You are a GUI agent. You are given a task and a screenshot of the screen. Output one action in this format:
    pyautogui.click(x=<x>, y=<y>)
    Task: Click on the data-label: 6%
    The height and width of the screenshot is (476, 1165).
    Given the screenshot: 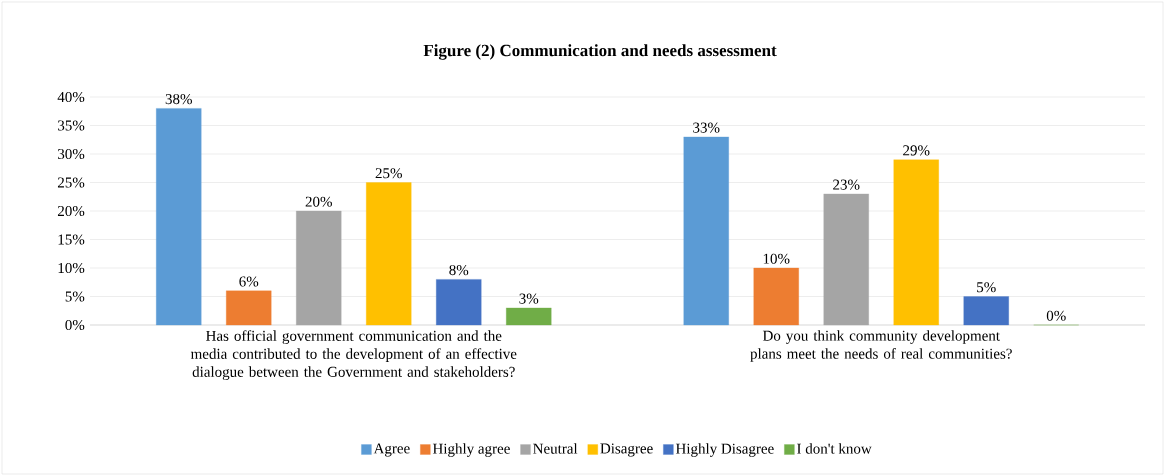 What is the action you would take?
    pyautogui.click(x=249, y=281)
    